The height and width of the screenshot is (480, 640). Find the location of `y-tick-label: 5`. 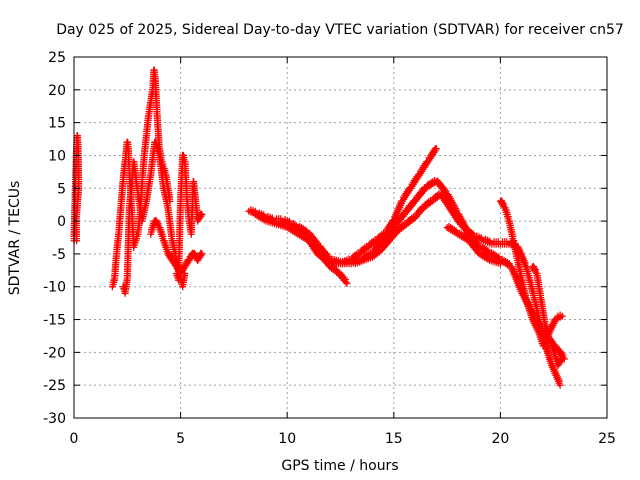

y-tick-label: 5 is located at coordinates (61, 189).